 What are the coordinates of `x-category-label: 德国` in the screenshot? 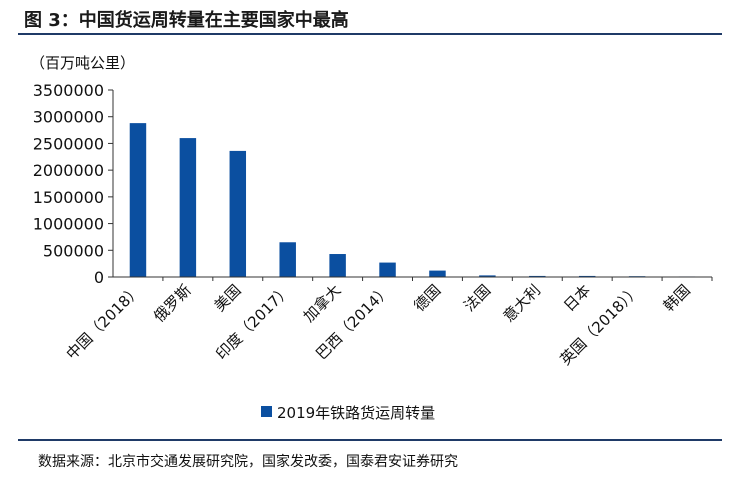 It's located at (427, 298).